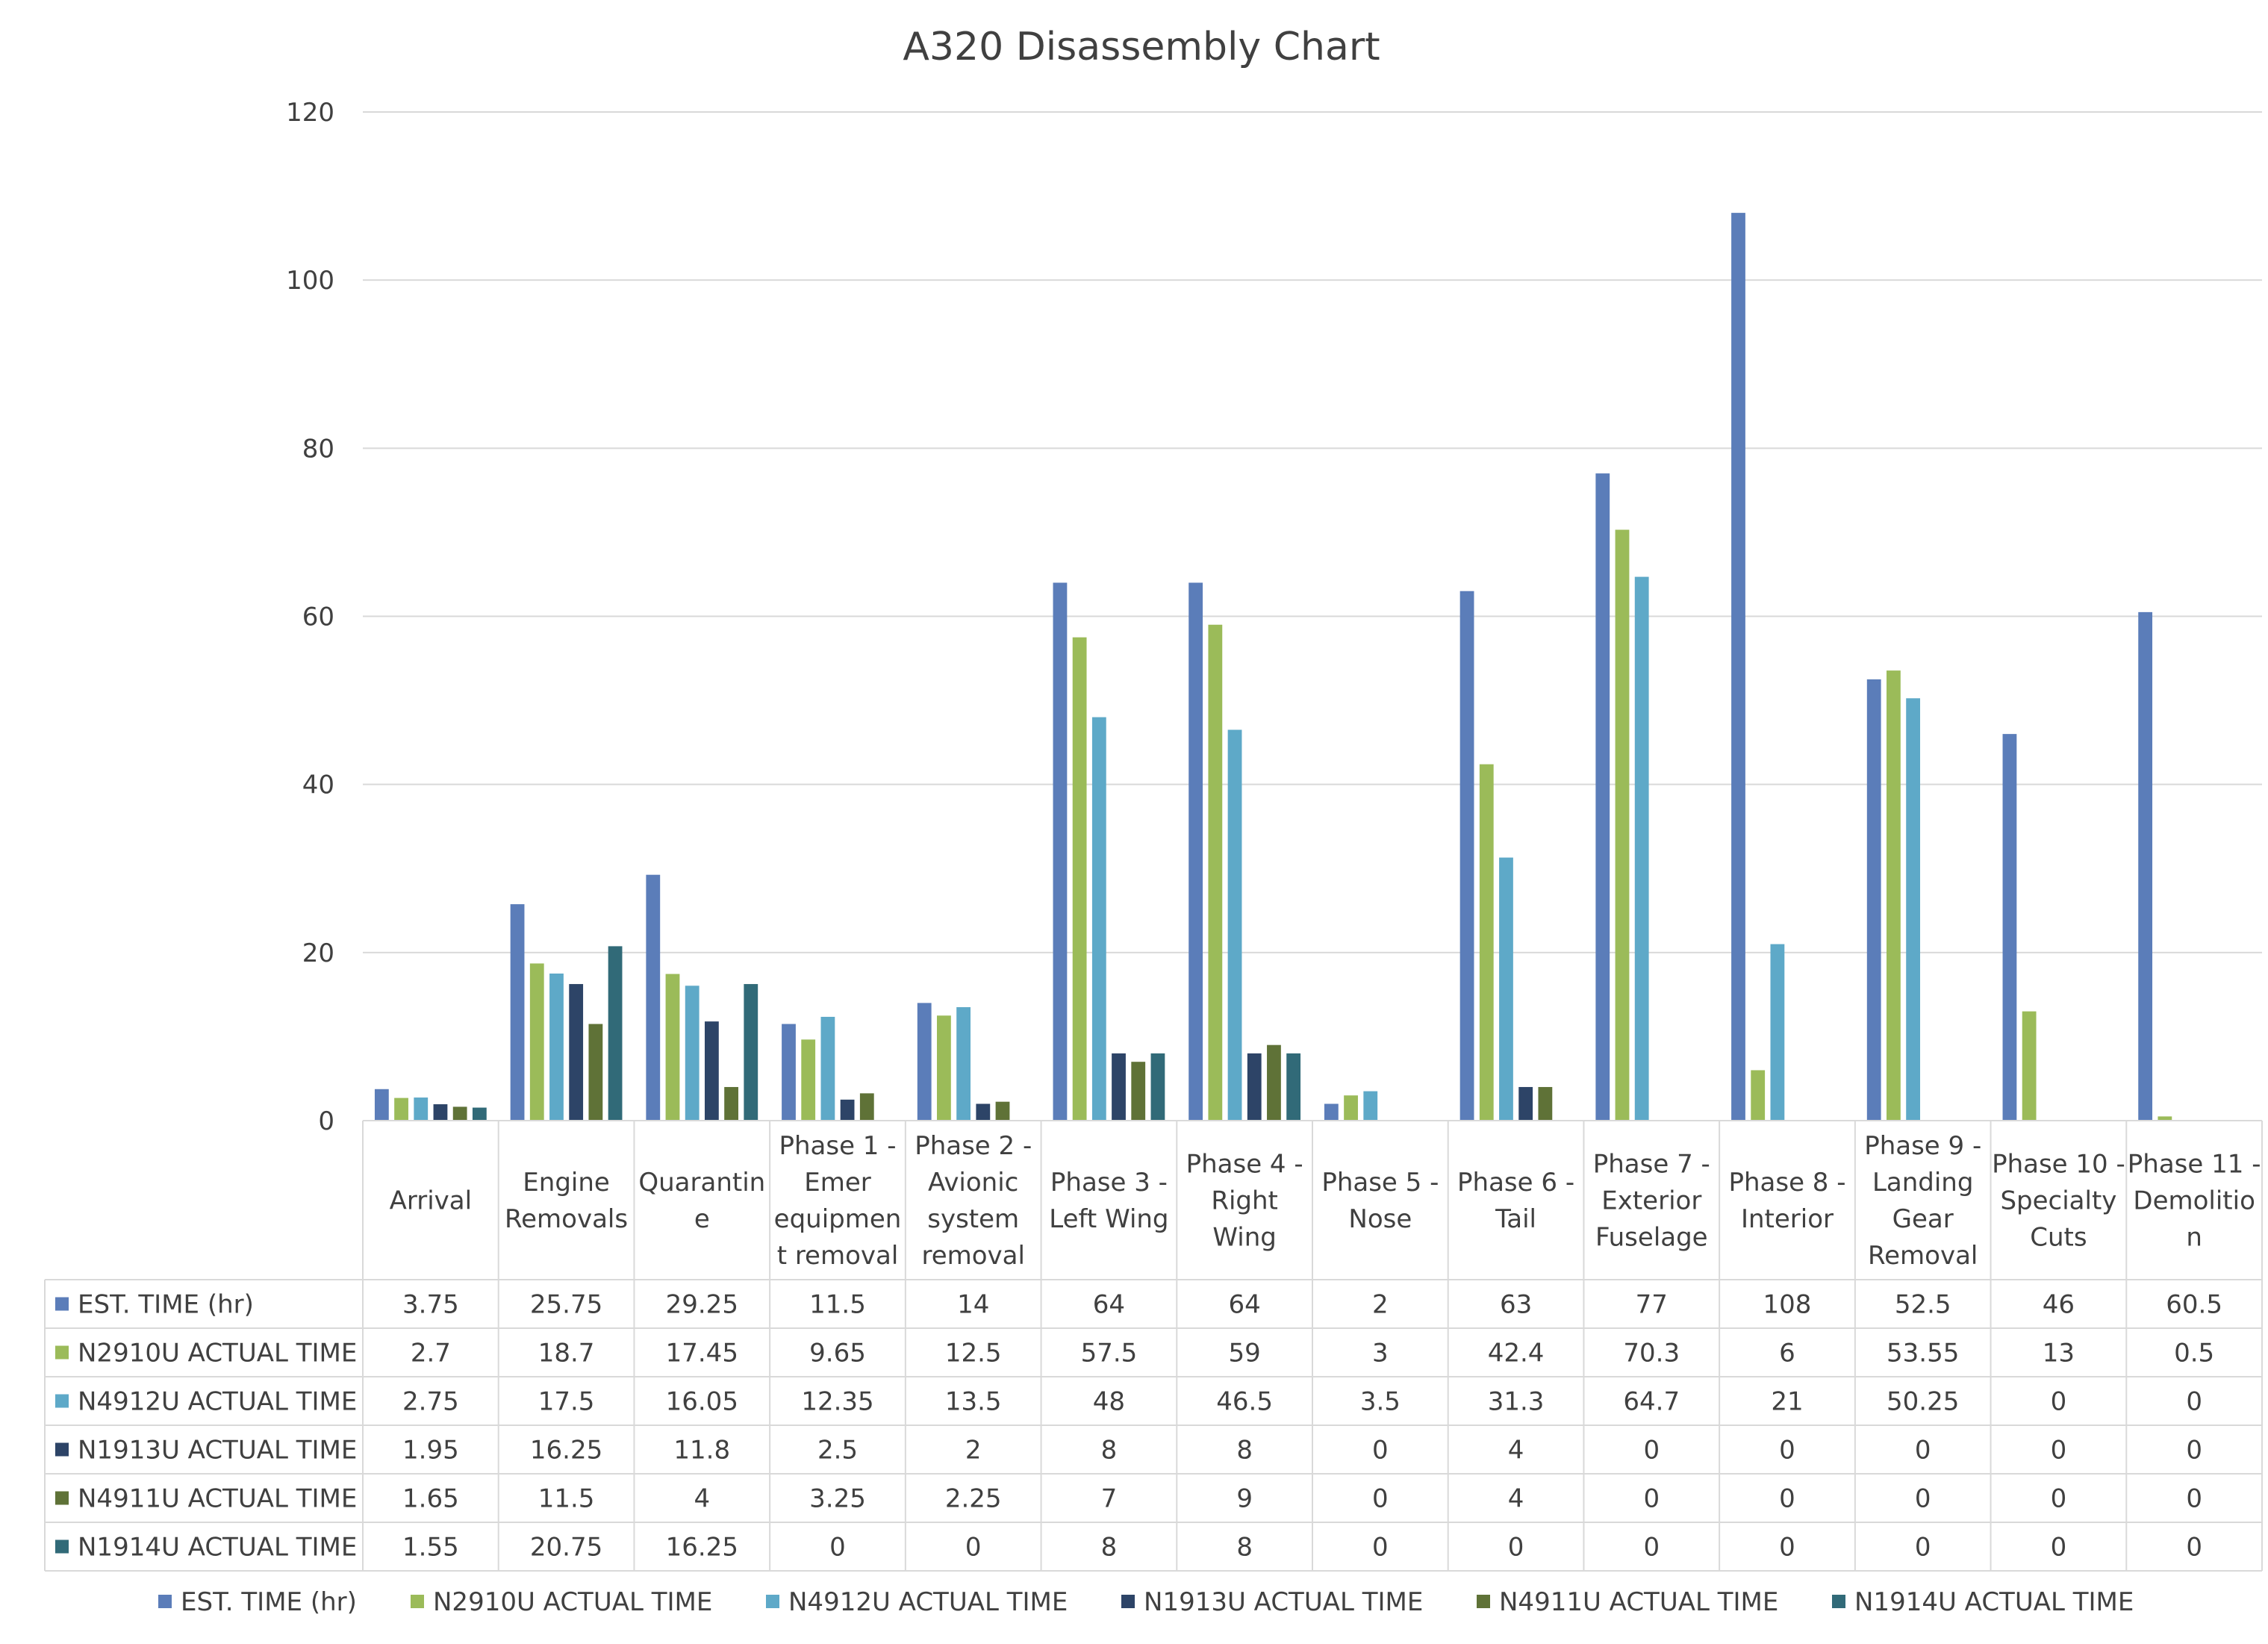 This screenshot has height=1644, width=2268. What do you see at coordinates (837, 1183) in the screenshot?
I see `category-label: Emer` at bounding box center [837, 1183].